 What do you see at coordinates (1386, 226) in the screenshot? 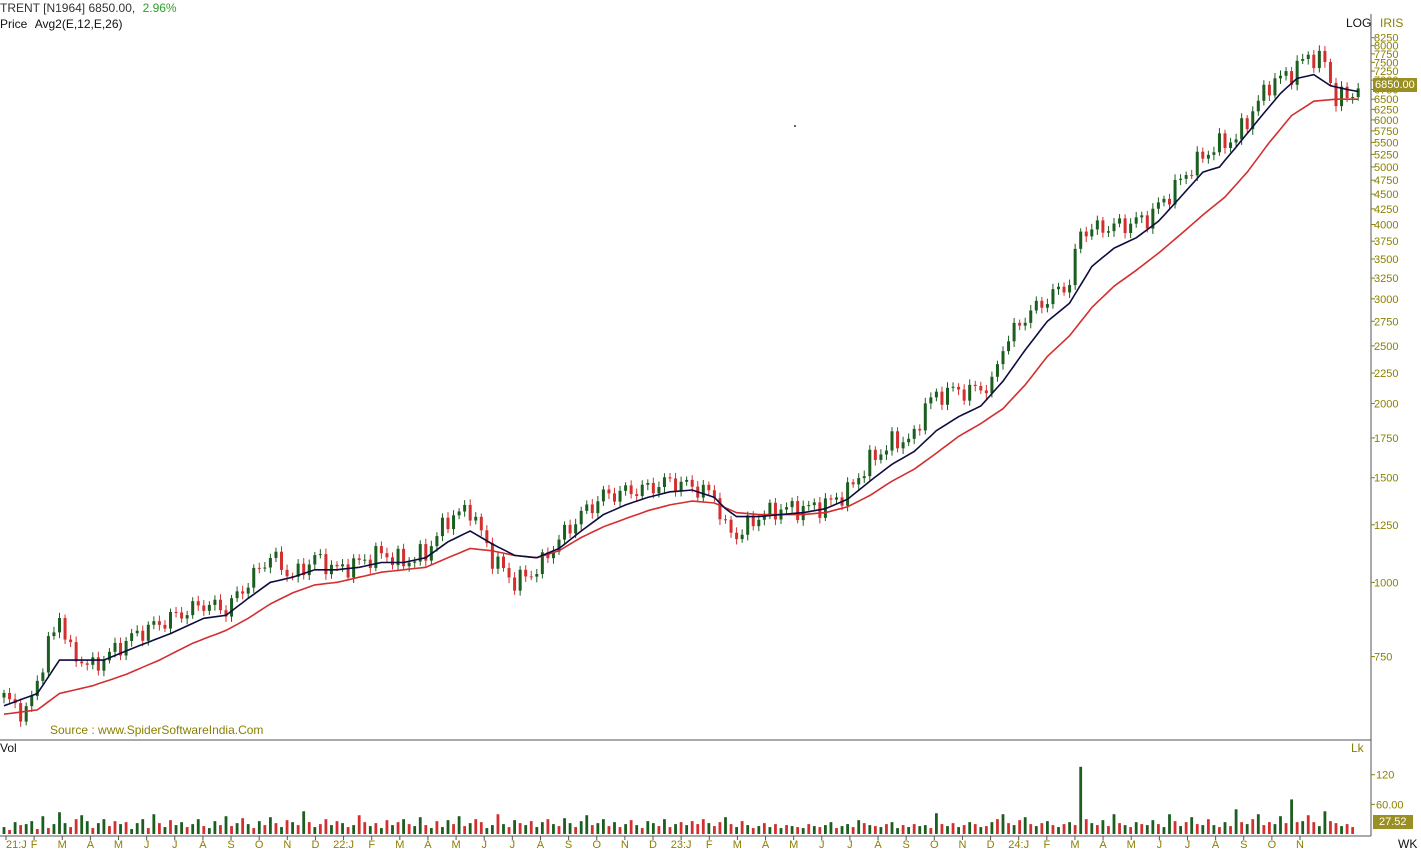
I see `price-tick-label: 4000` at bounding box center [1386, 226].